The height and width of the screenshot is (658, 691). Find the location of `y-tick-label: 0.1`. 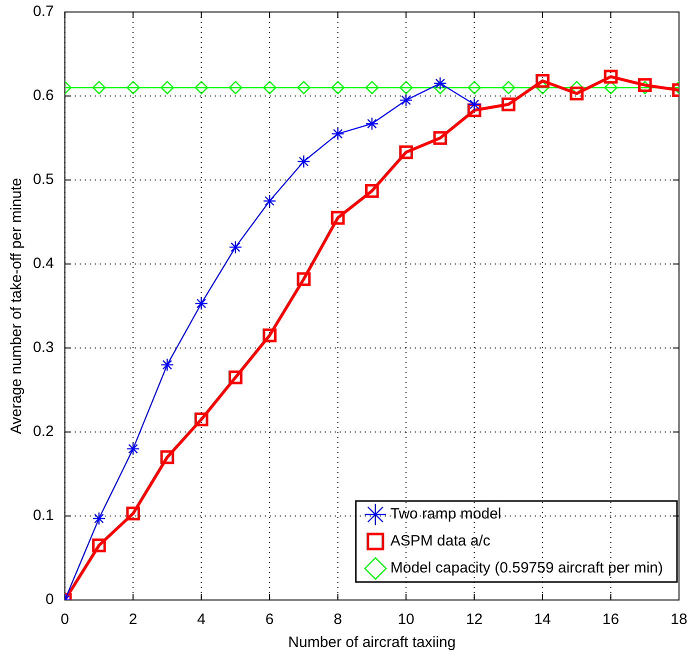

y-tick-label: 0.1 is located at coordinates (43, 515).